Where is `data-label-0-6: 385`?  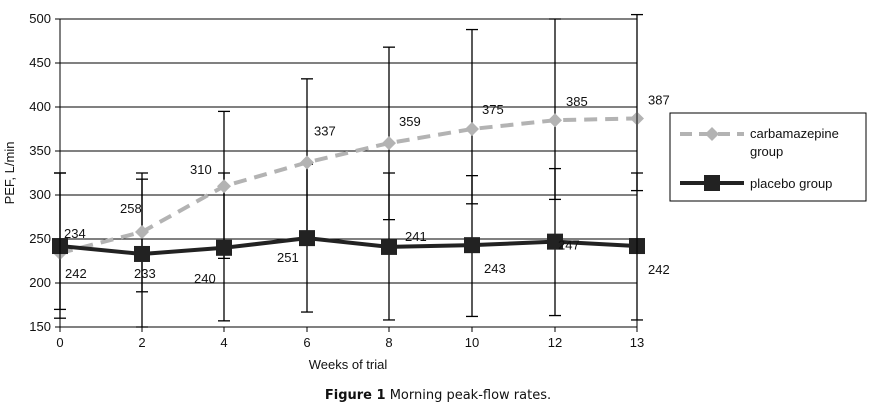
data-label-0-6: 385 is located at coordinates (577, 101).